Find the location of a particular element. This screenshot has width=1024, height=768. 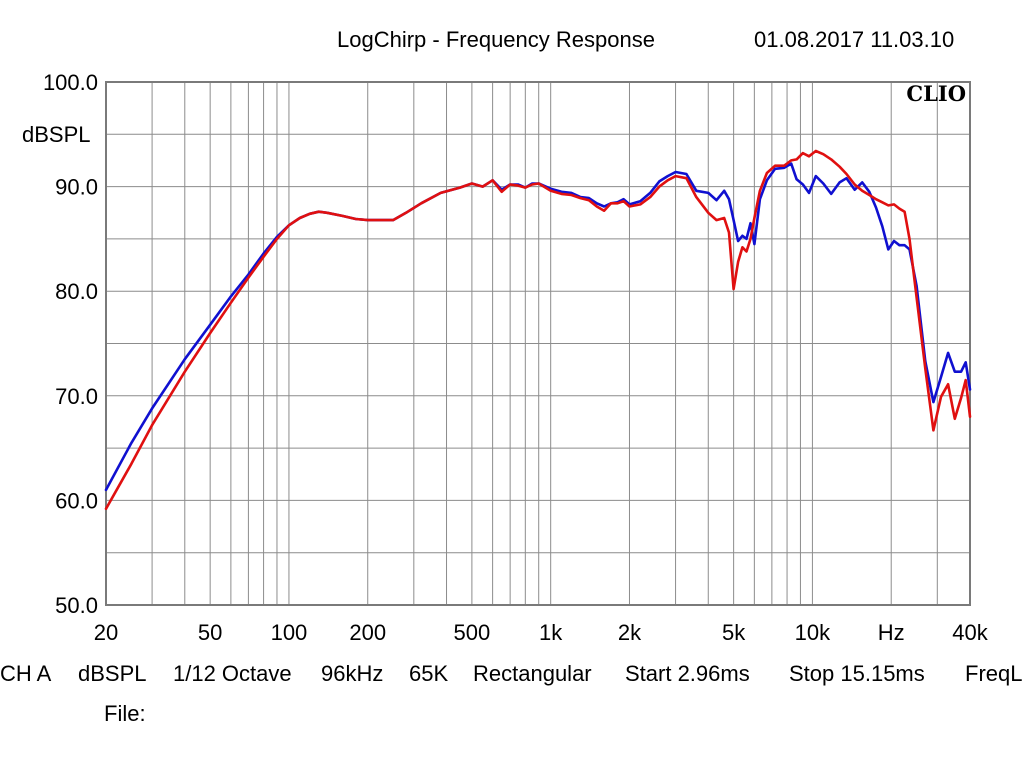

x-tick-label: 5k is located at coordinates (734, 632).